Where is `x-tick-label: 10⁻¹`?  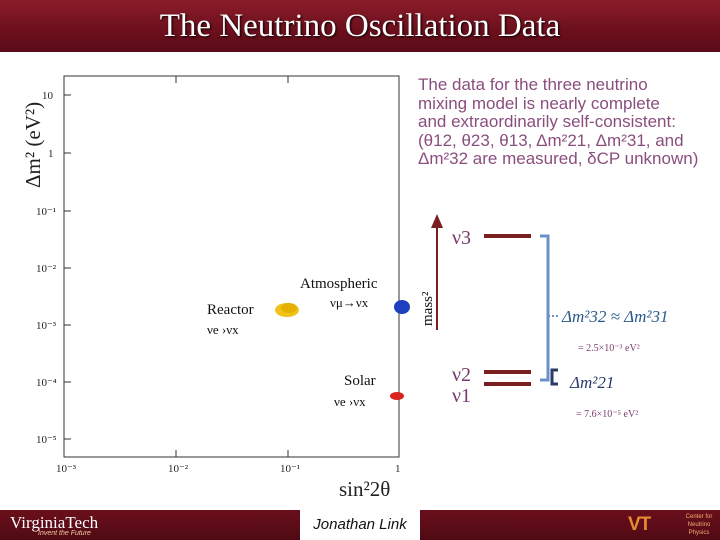 x-tick-label: 10⁻¹ is located at coordinates (290, 469).